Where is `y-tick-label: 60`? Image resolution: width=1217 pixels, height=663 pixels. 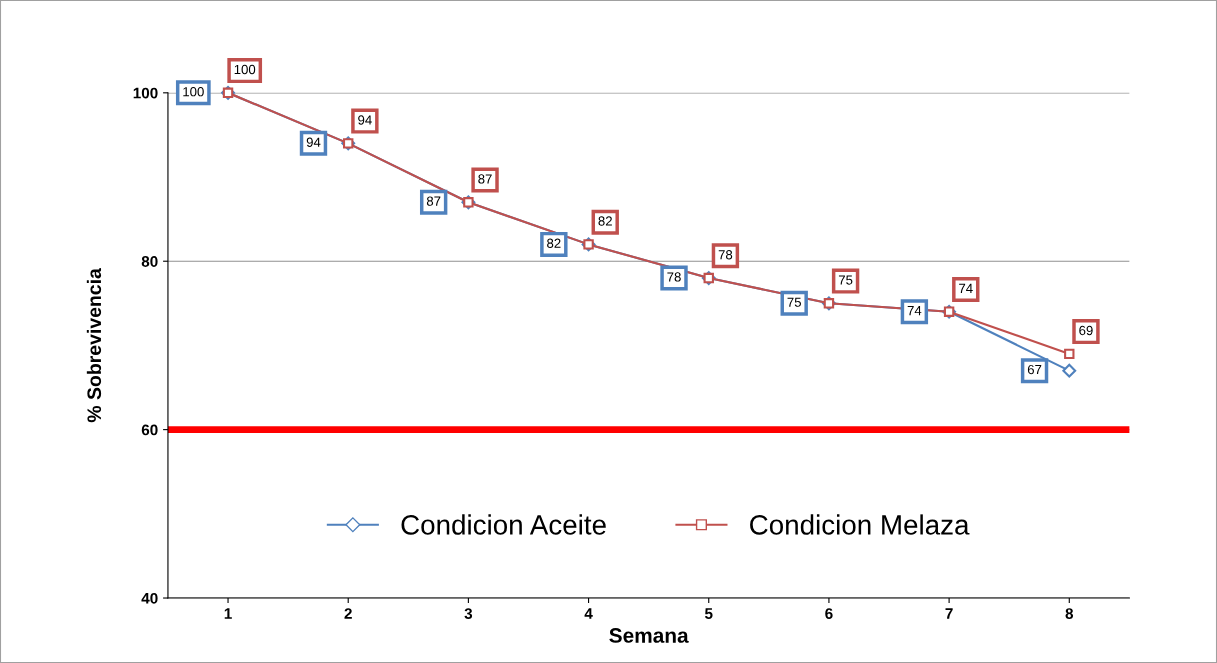 y-tick-label: 60 is located at coordinates (149, 430).